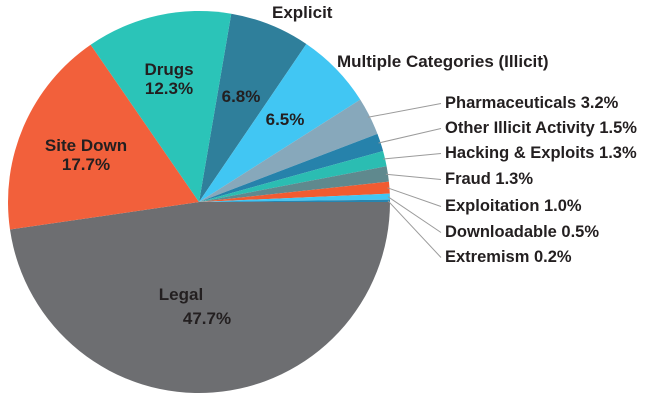 This screenshot has width=650, height=402. I want to click on pie-slice-explicit, so click(253, 107).